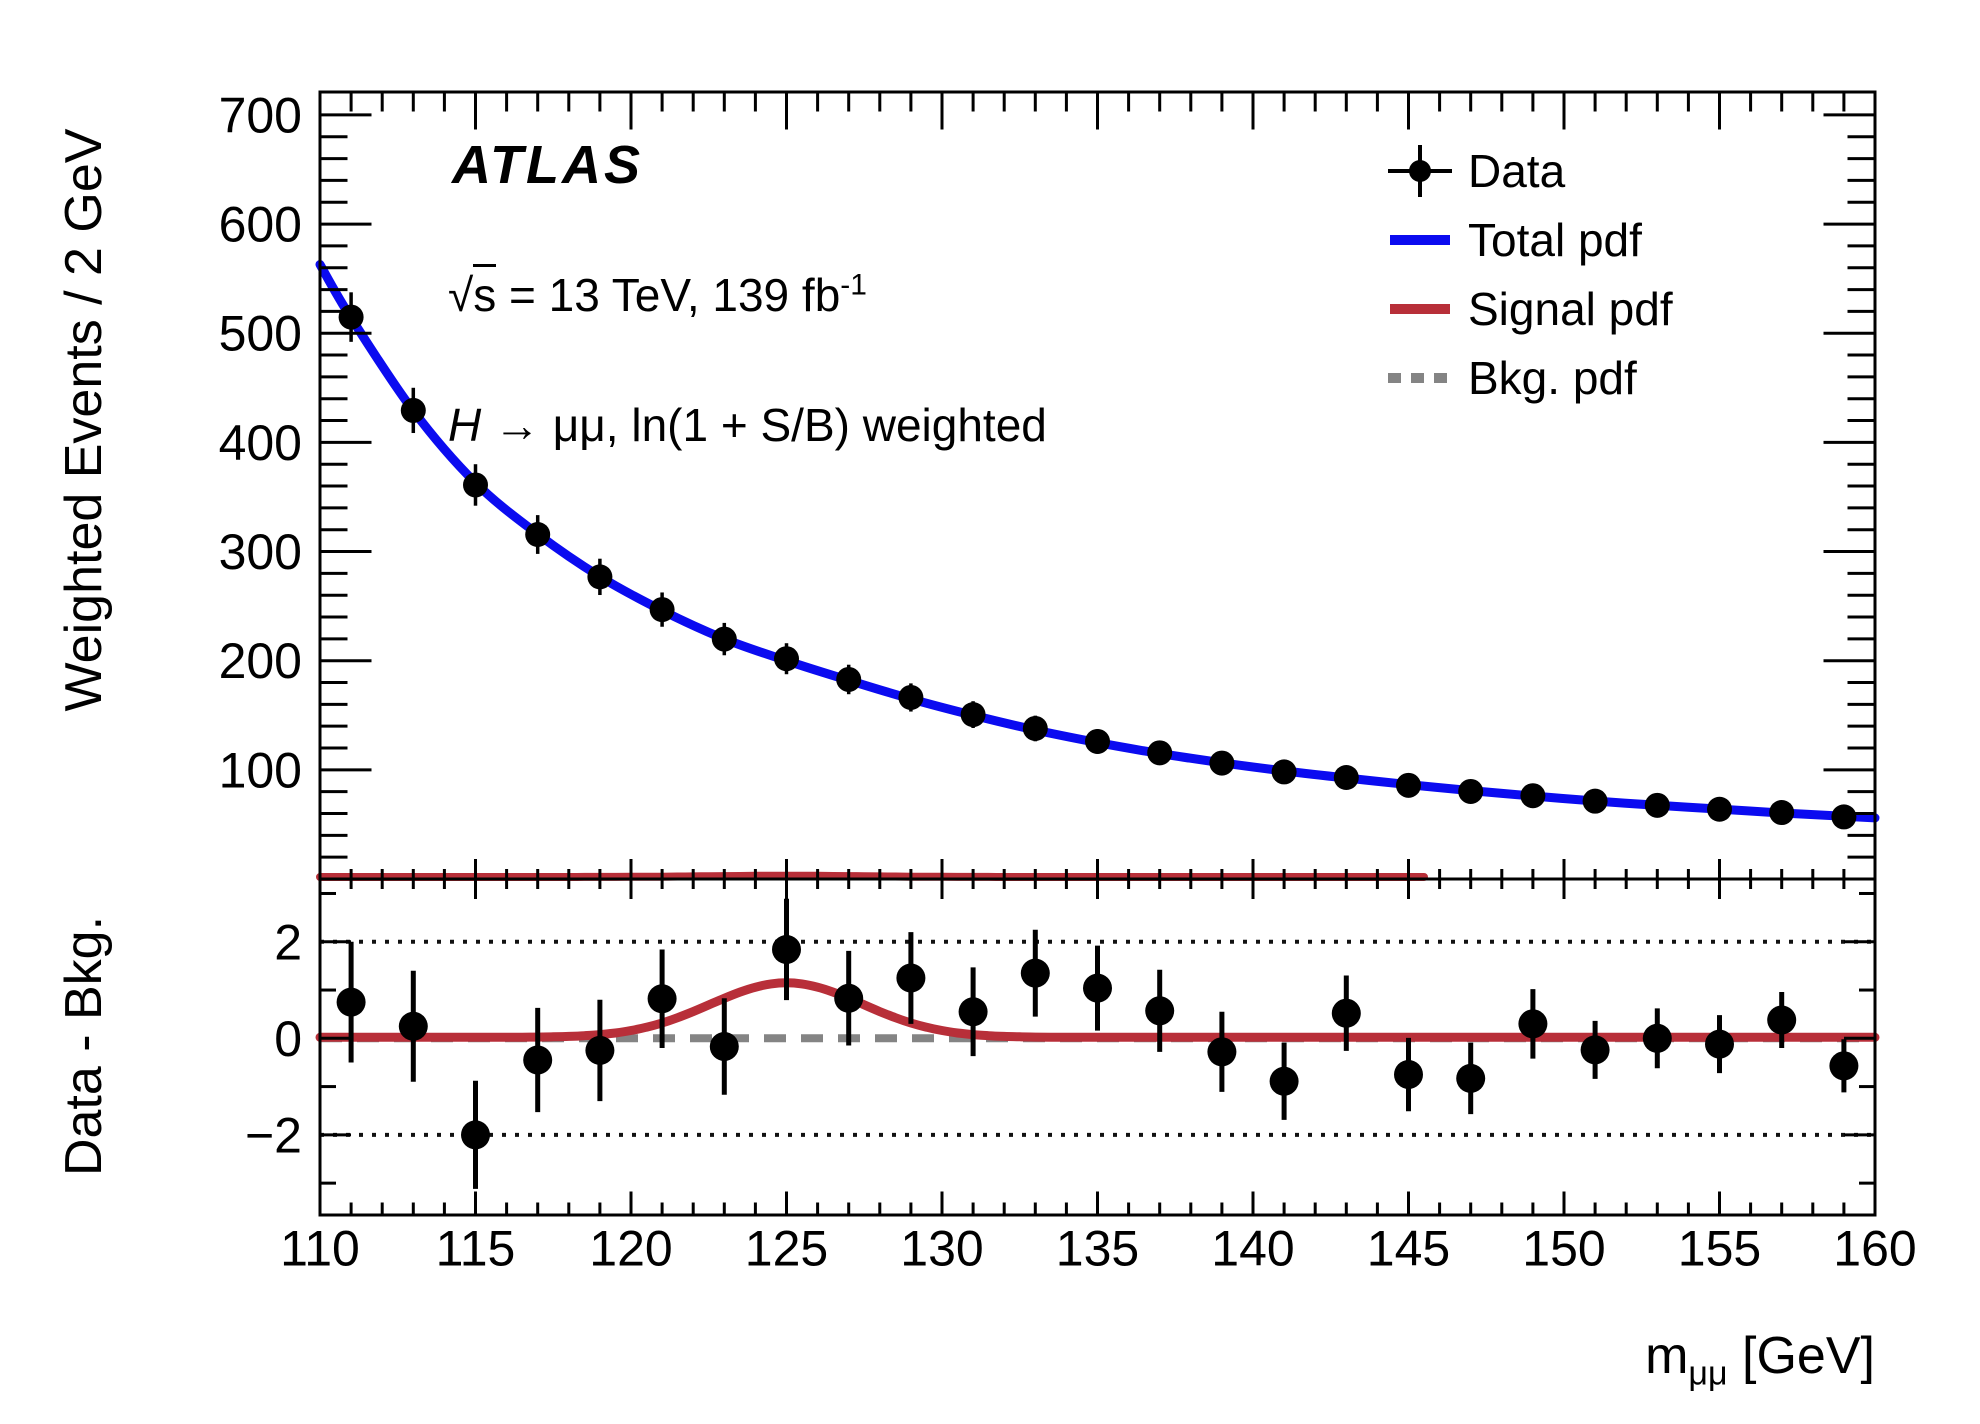 This screenshot has width=1980, height=1424. I want to click on y-tick-label-bottom: 0, so click(288, 1039).